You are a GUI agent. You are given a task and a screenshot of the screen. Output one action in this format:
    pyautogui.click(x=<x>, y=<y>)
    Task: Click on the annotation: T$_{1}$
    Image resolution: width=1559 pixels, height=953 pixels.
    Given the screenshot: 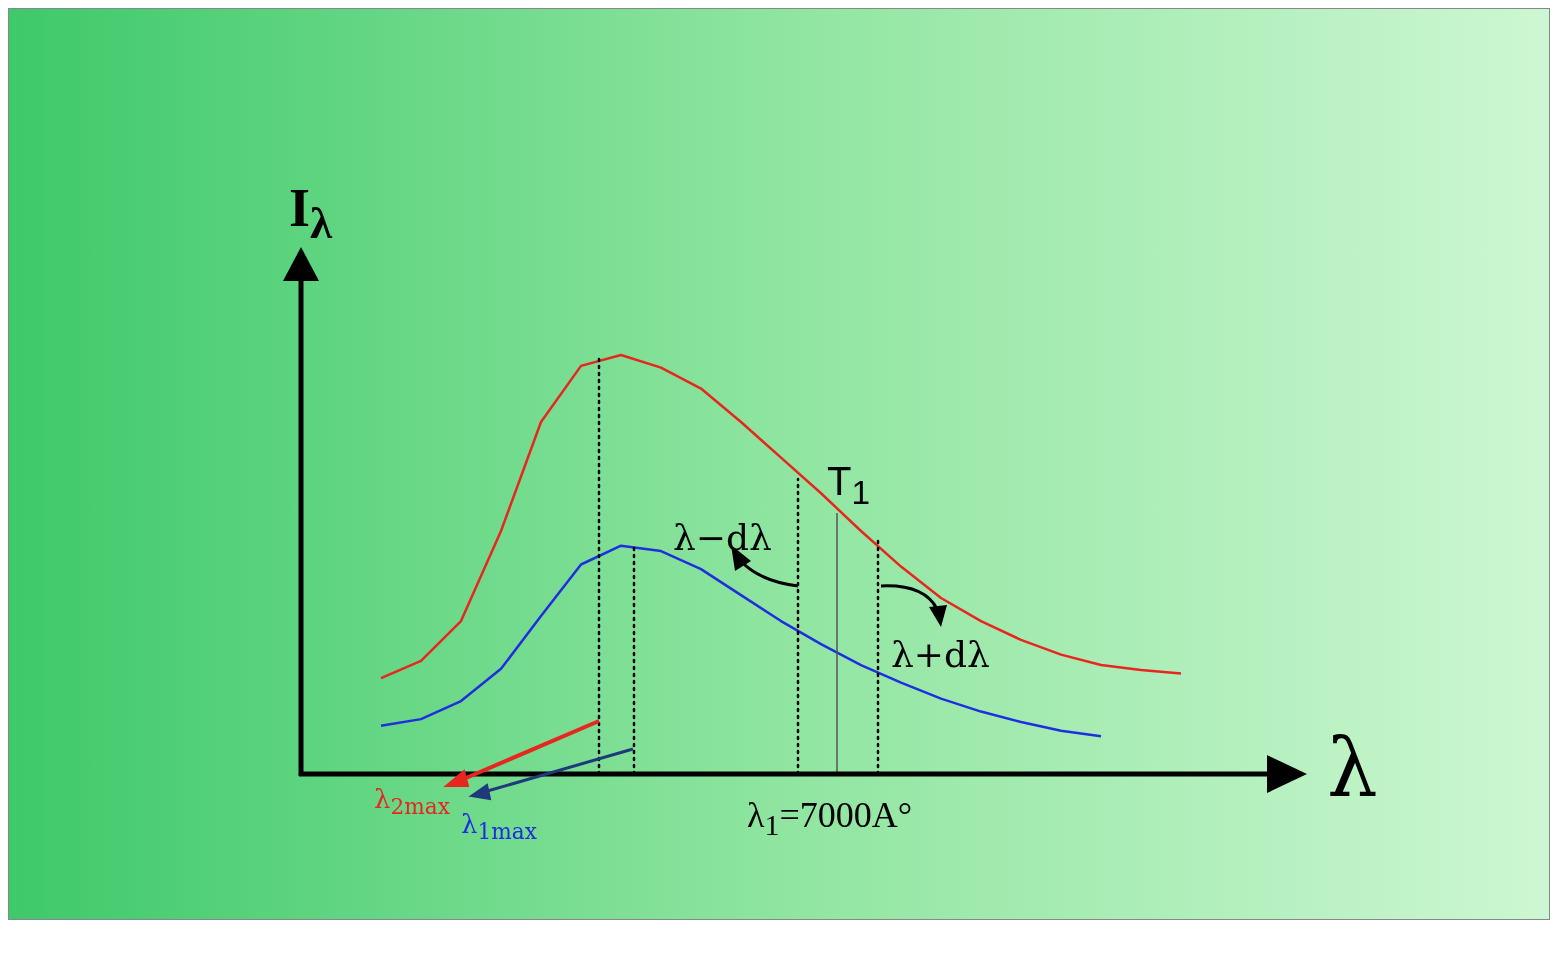 What is the action you would take?
    pyautogui.click(x=848, y=485)
    